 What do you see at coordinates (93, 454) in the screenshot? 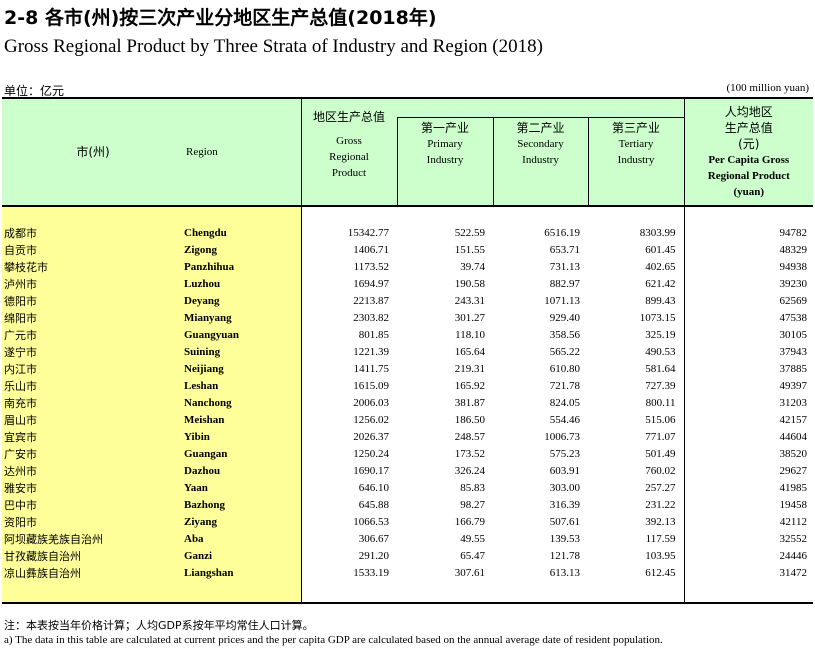
I see `cell-city: 广安市` at bounding box center [93, 454].